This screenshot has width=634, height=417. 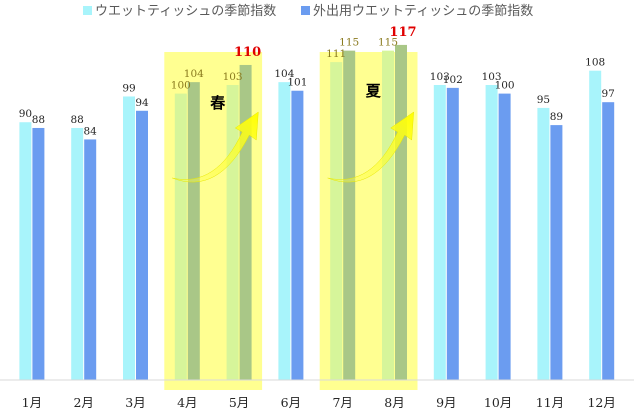 I want to click on legend: ウエットティッシュの季節指数 外出用ウエットティッシュの季節指数, so click(x=308, y=11).